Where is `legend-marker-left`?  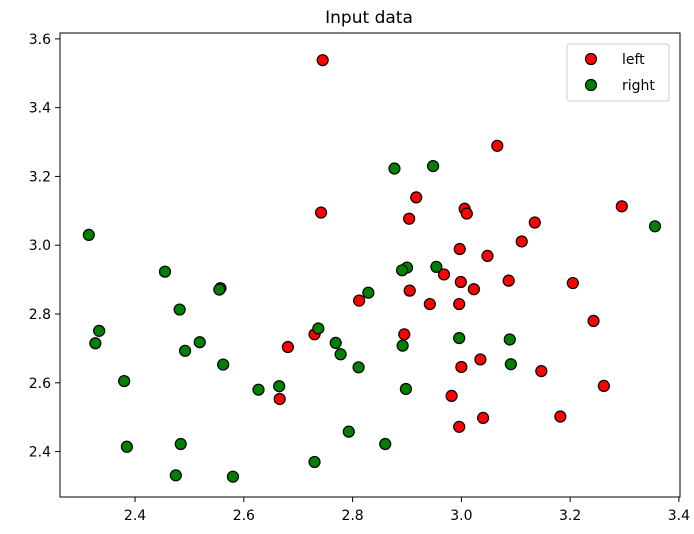
legend-marker-left is located at coordinates (591, 59).